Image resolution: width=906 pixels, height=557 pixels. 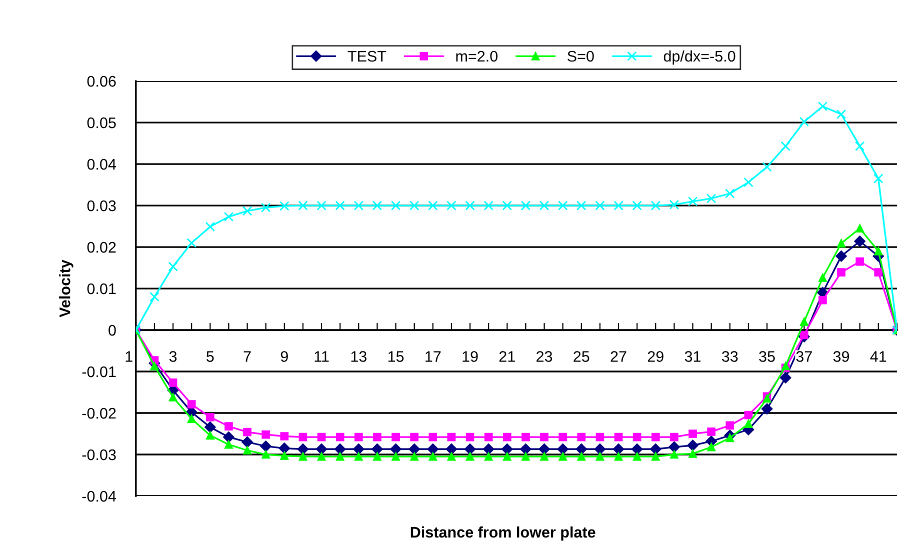 I want to click on x-tick-label: 25, so click(x=582, y=356).